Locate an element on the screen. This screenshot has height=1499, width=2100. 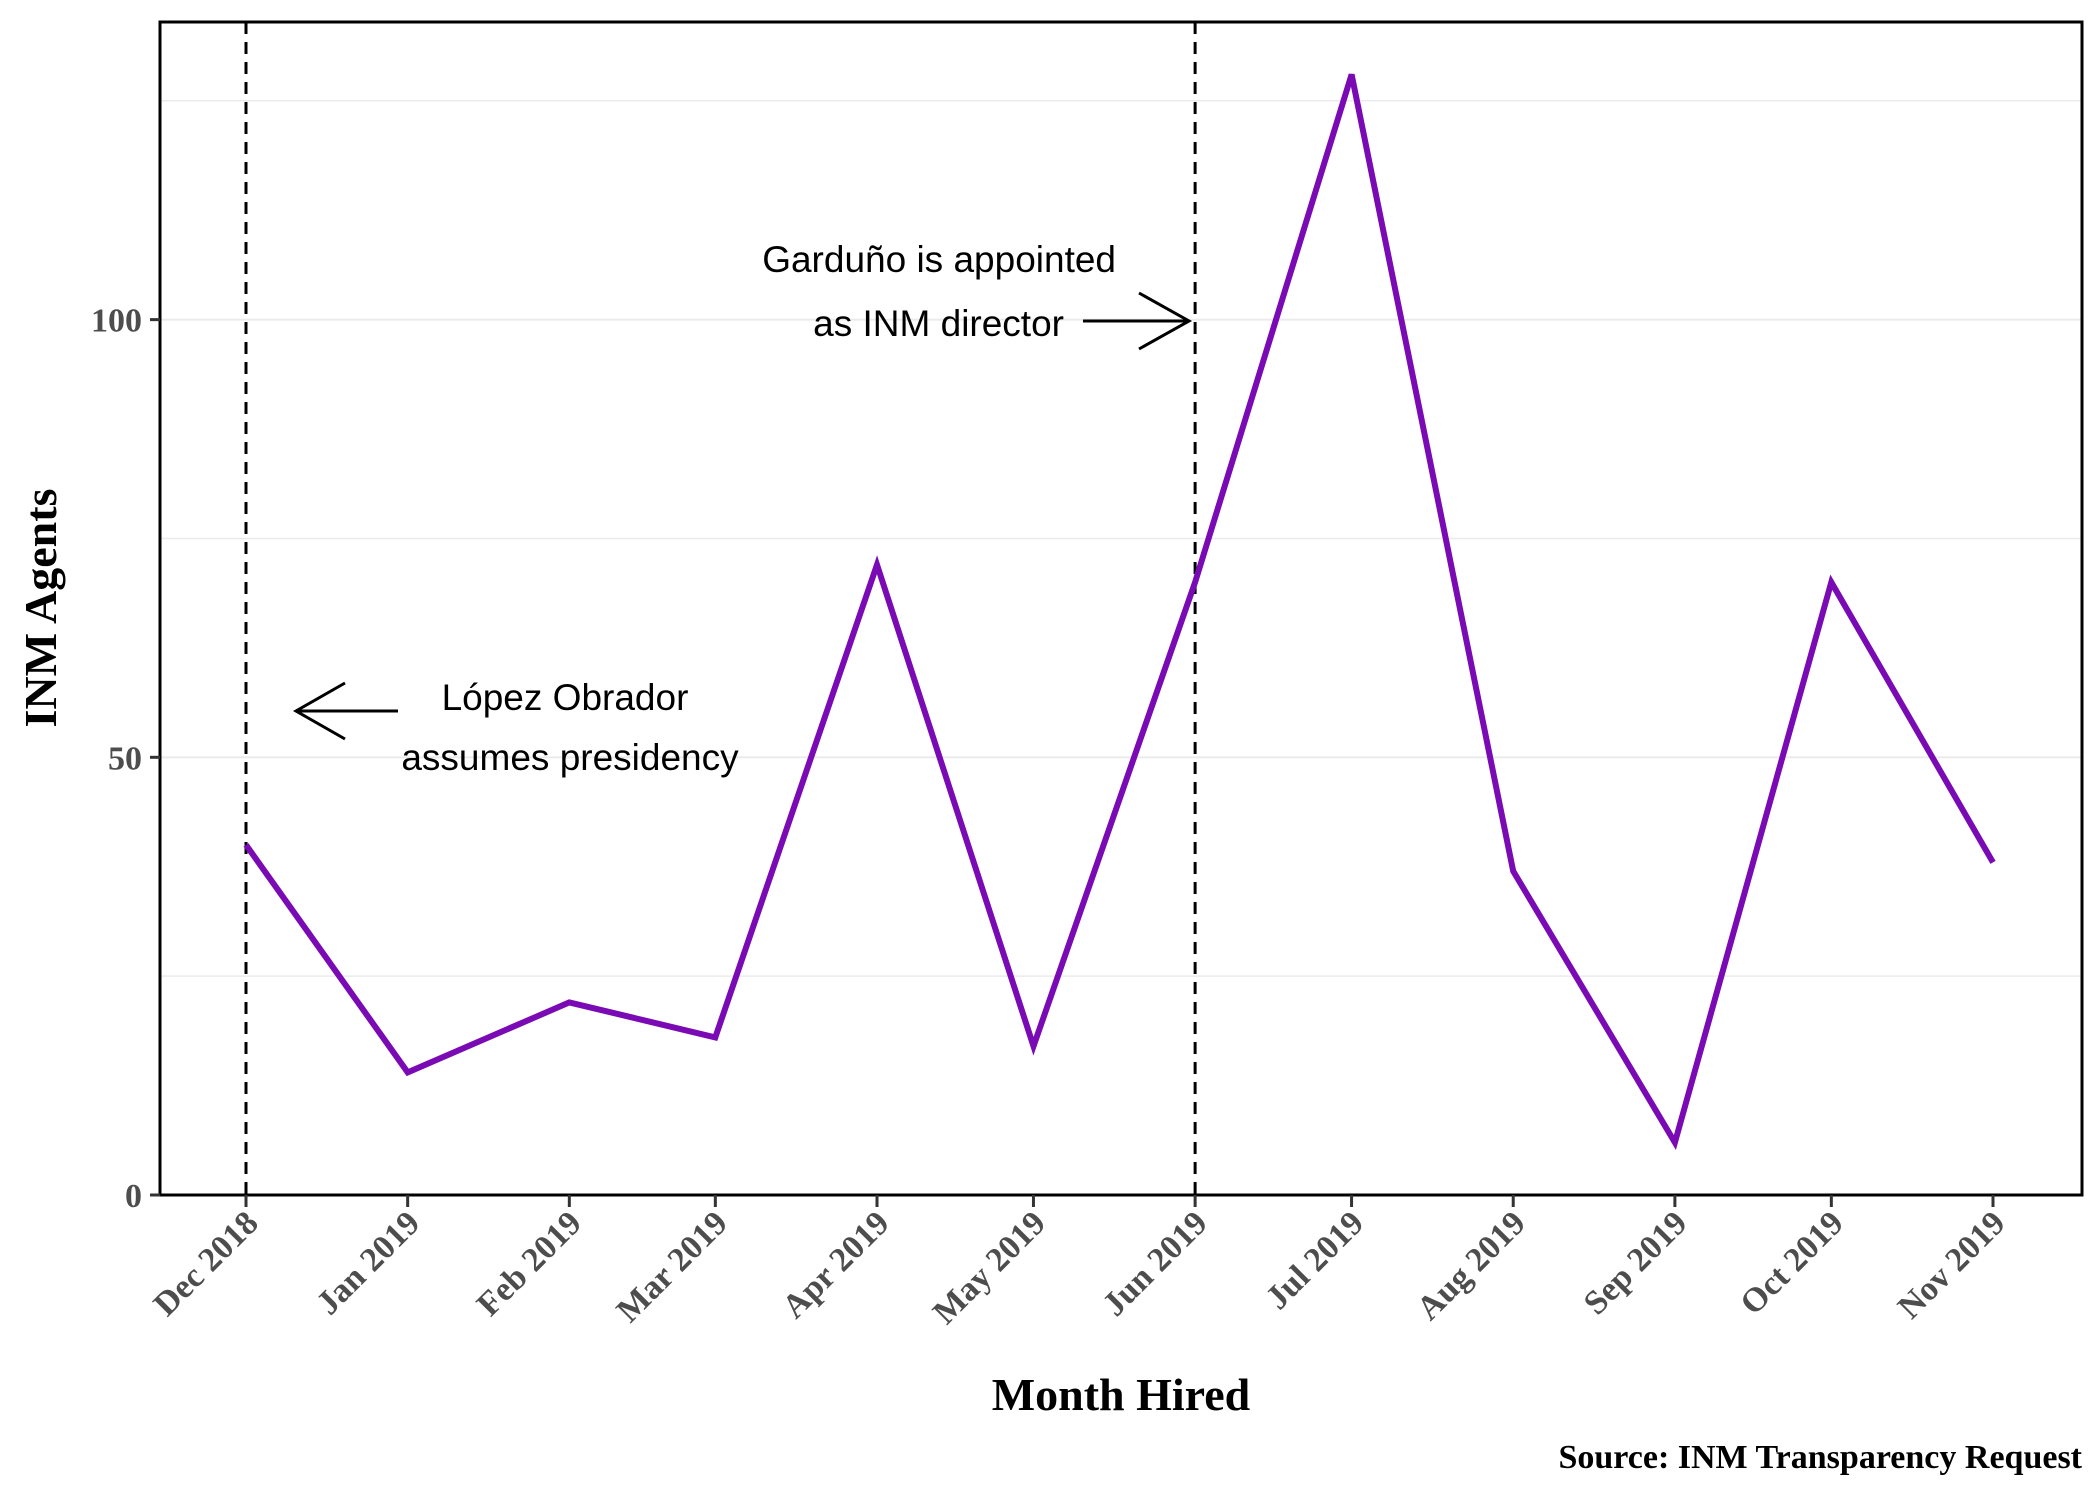
y-axis: 0 50 100 is located at coordinates (125, 759).